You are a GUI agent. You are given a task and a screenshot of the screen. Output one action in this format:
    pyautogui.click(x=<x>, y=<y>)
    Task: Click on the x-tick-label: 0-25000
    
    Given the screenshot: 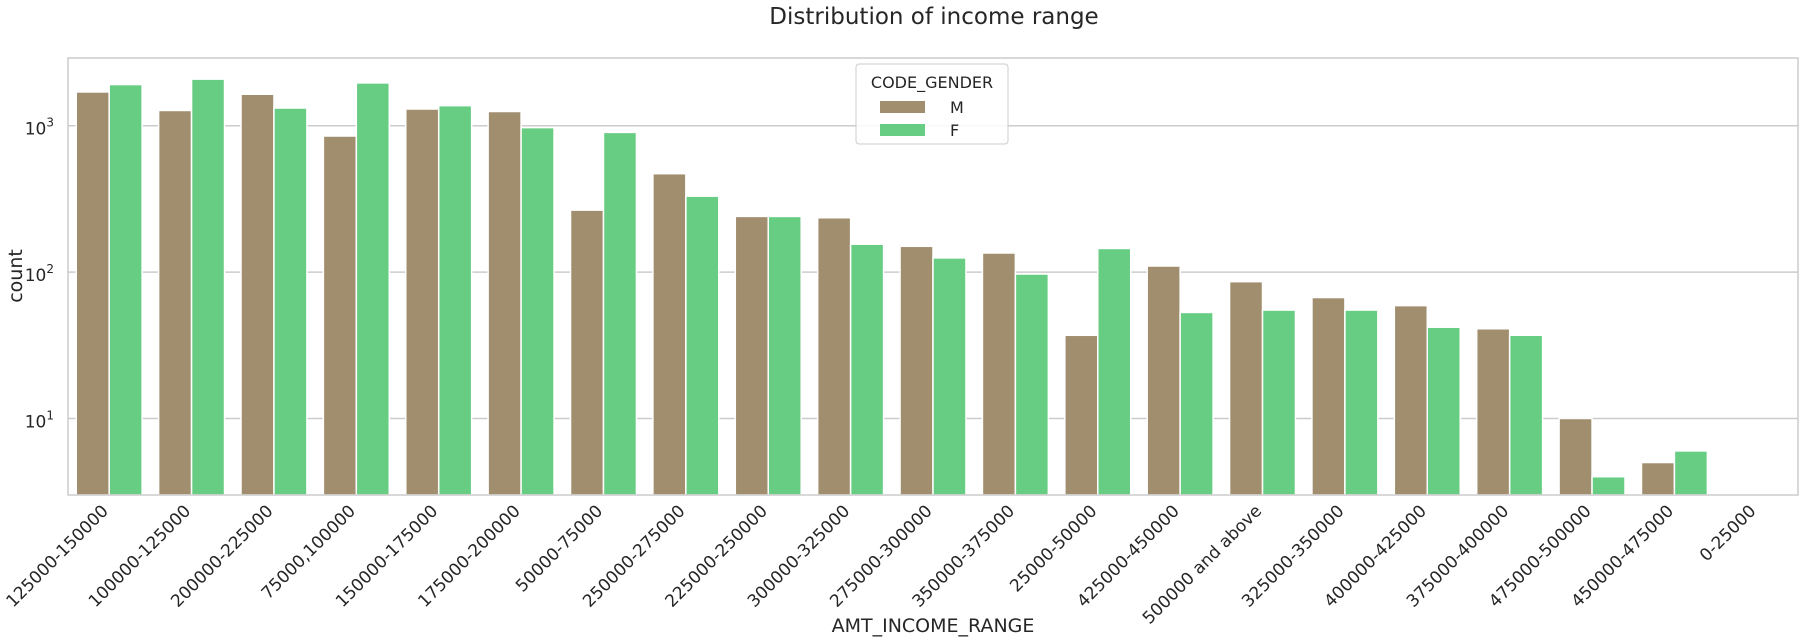 What is the action you would take?
    pyautogui.click(x=1728, y=533)
    